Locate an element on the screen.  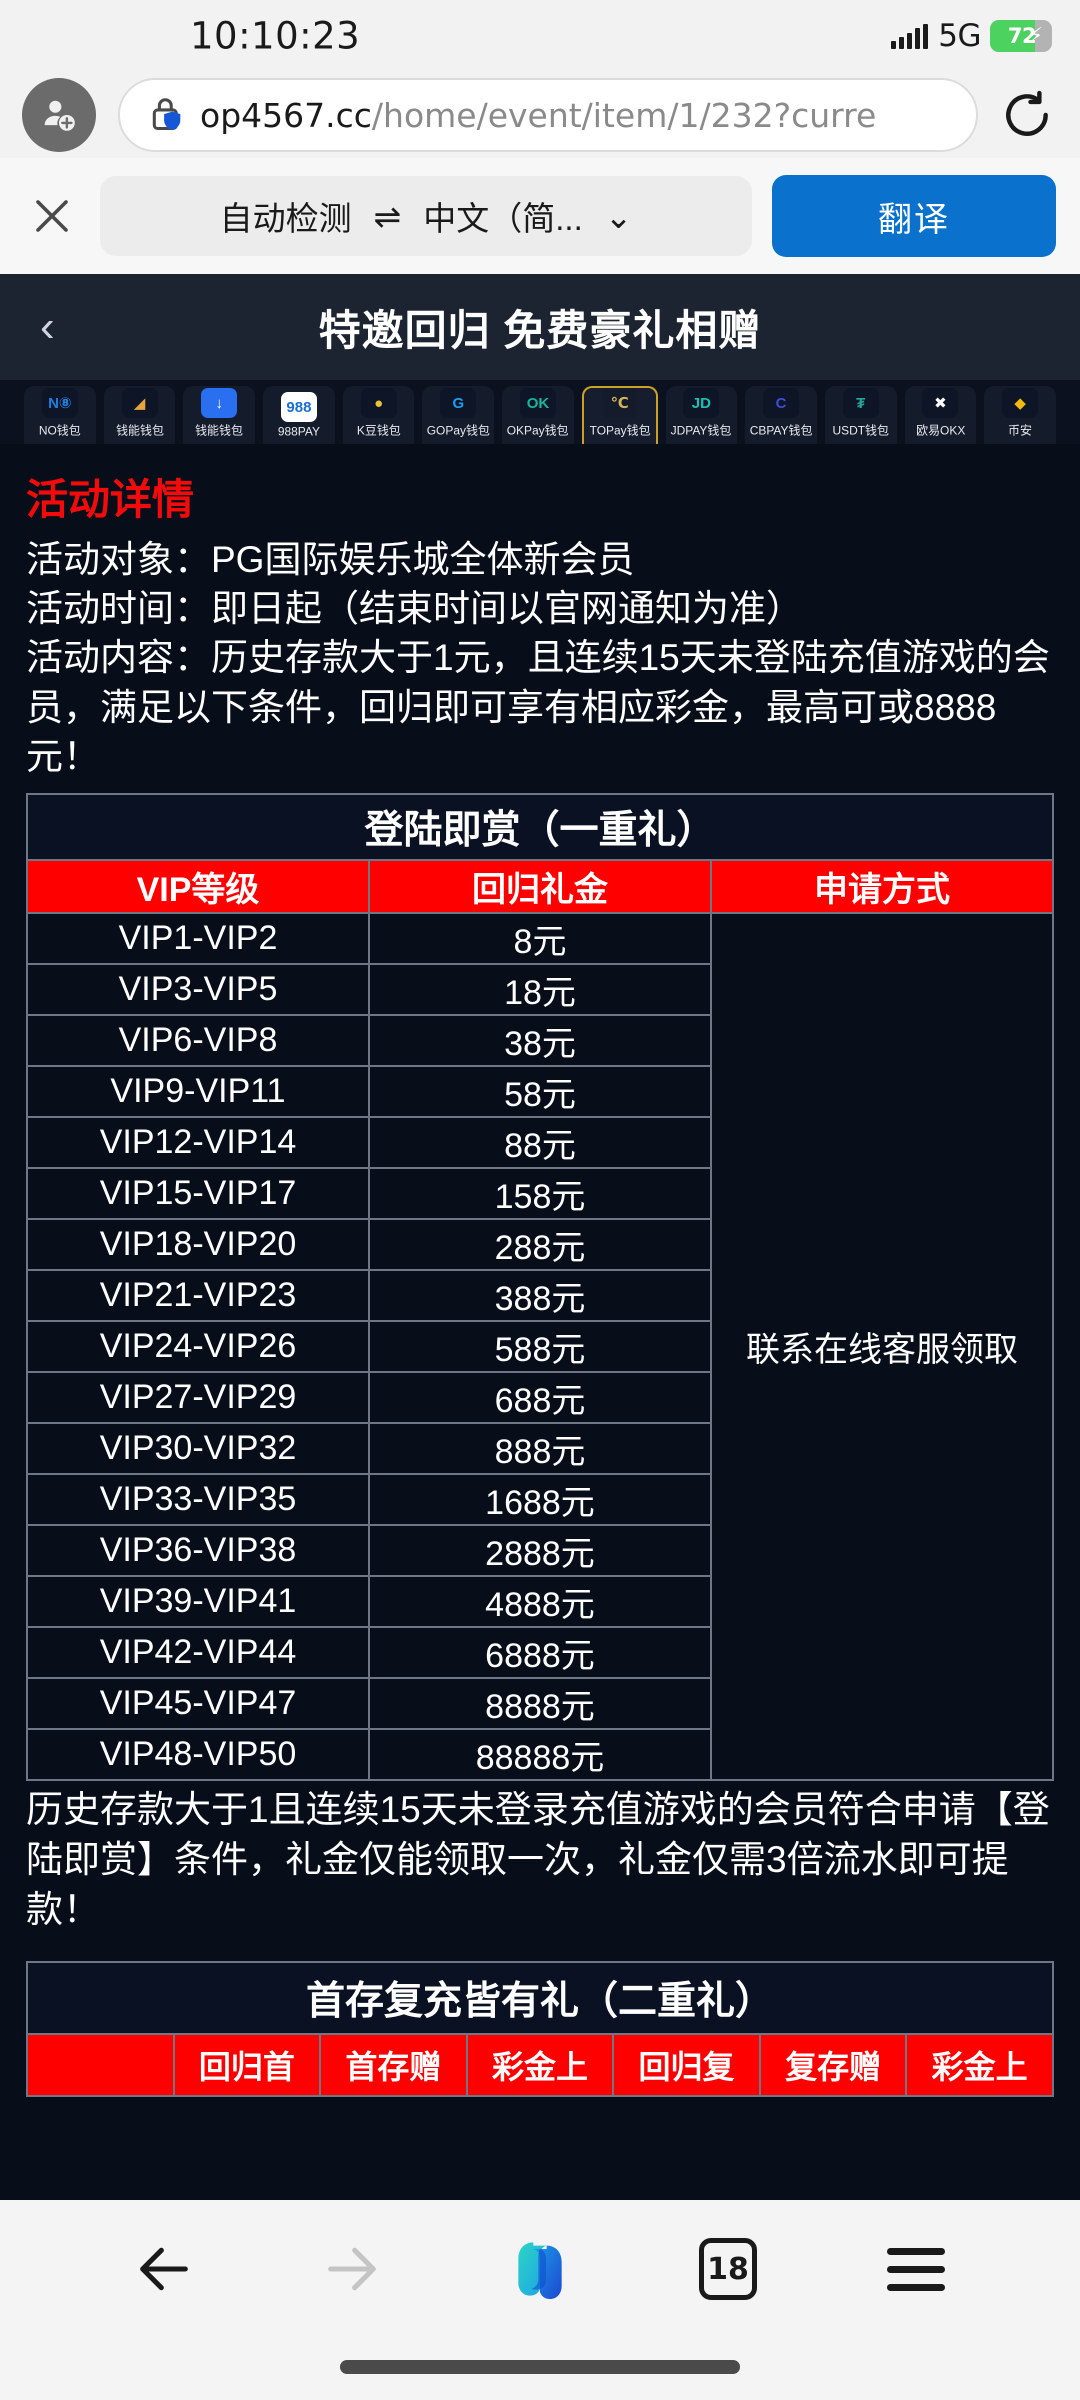
browser-bottom-nav: 18 is located at coordinates (540, 2300).